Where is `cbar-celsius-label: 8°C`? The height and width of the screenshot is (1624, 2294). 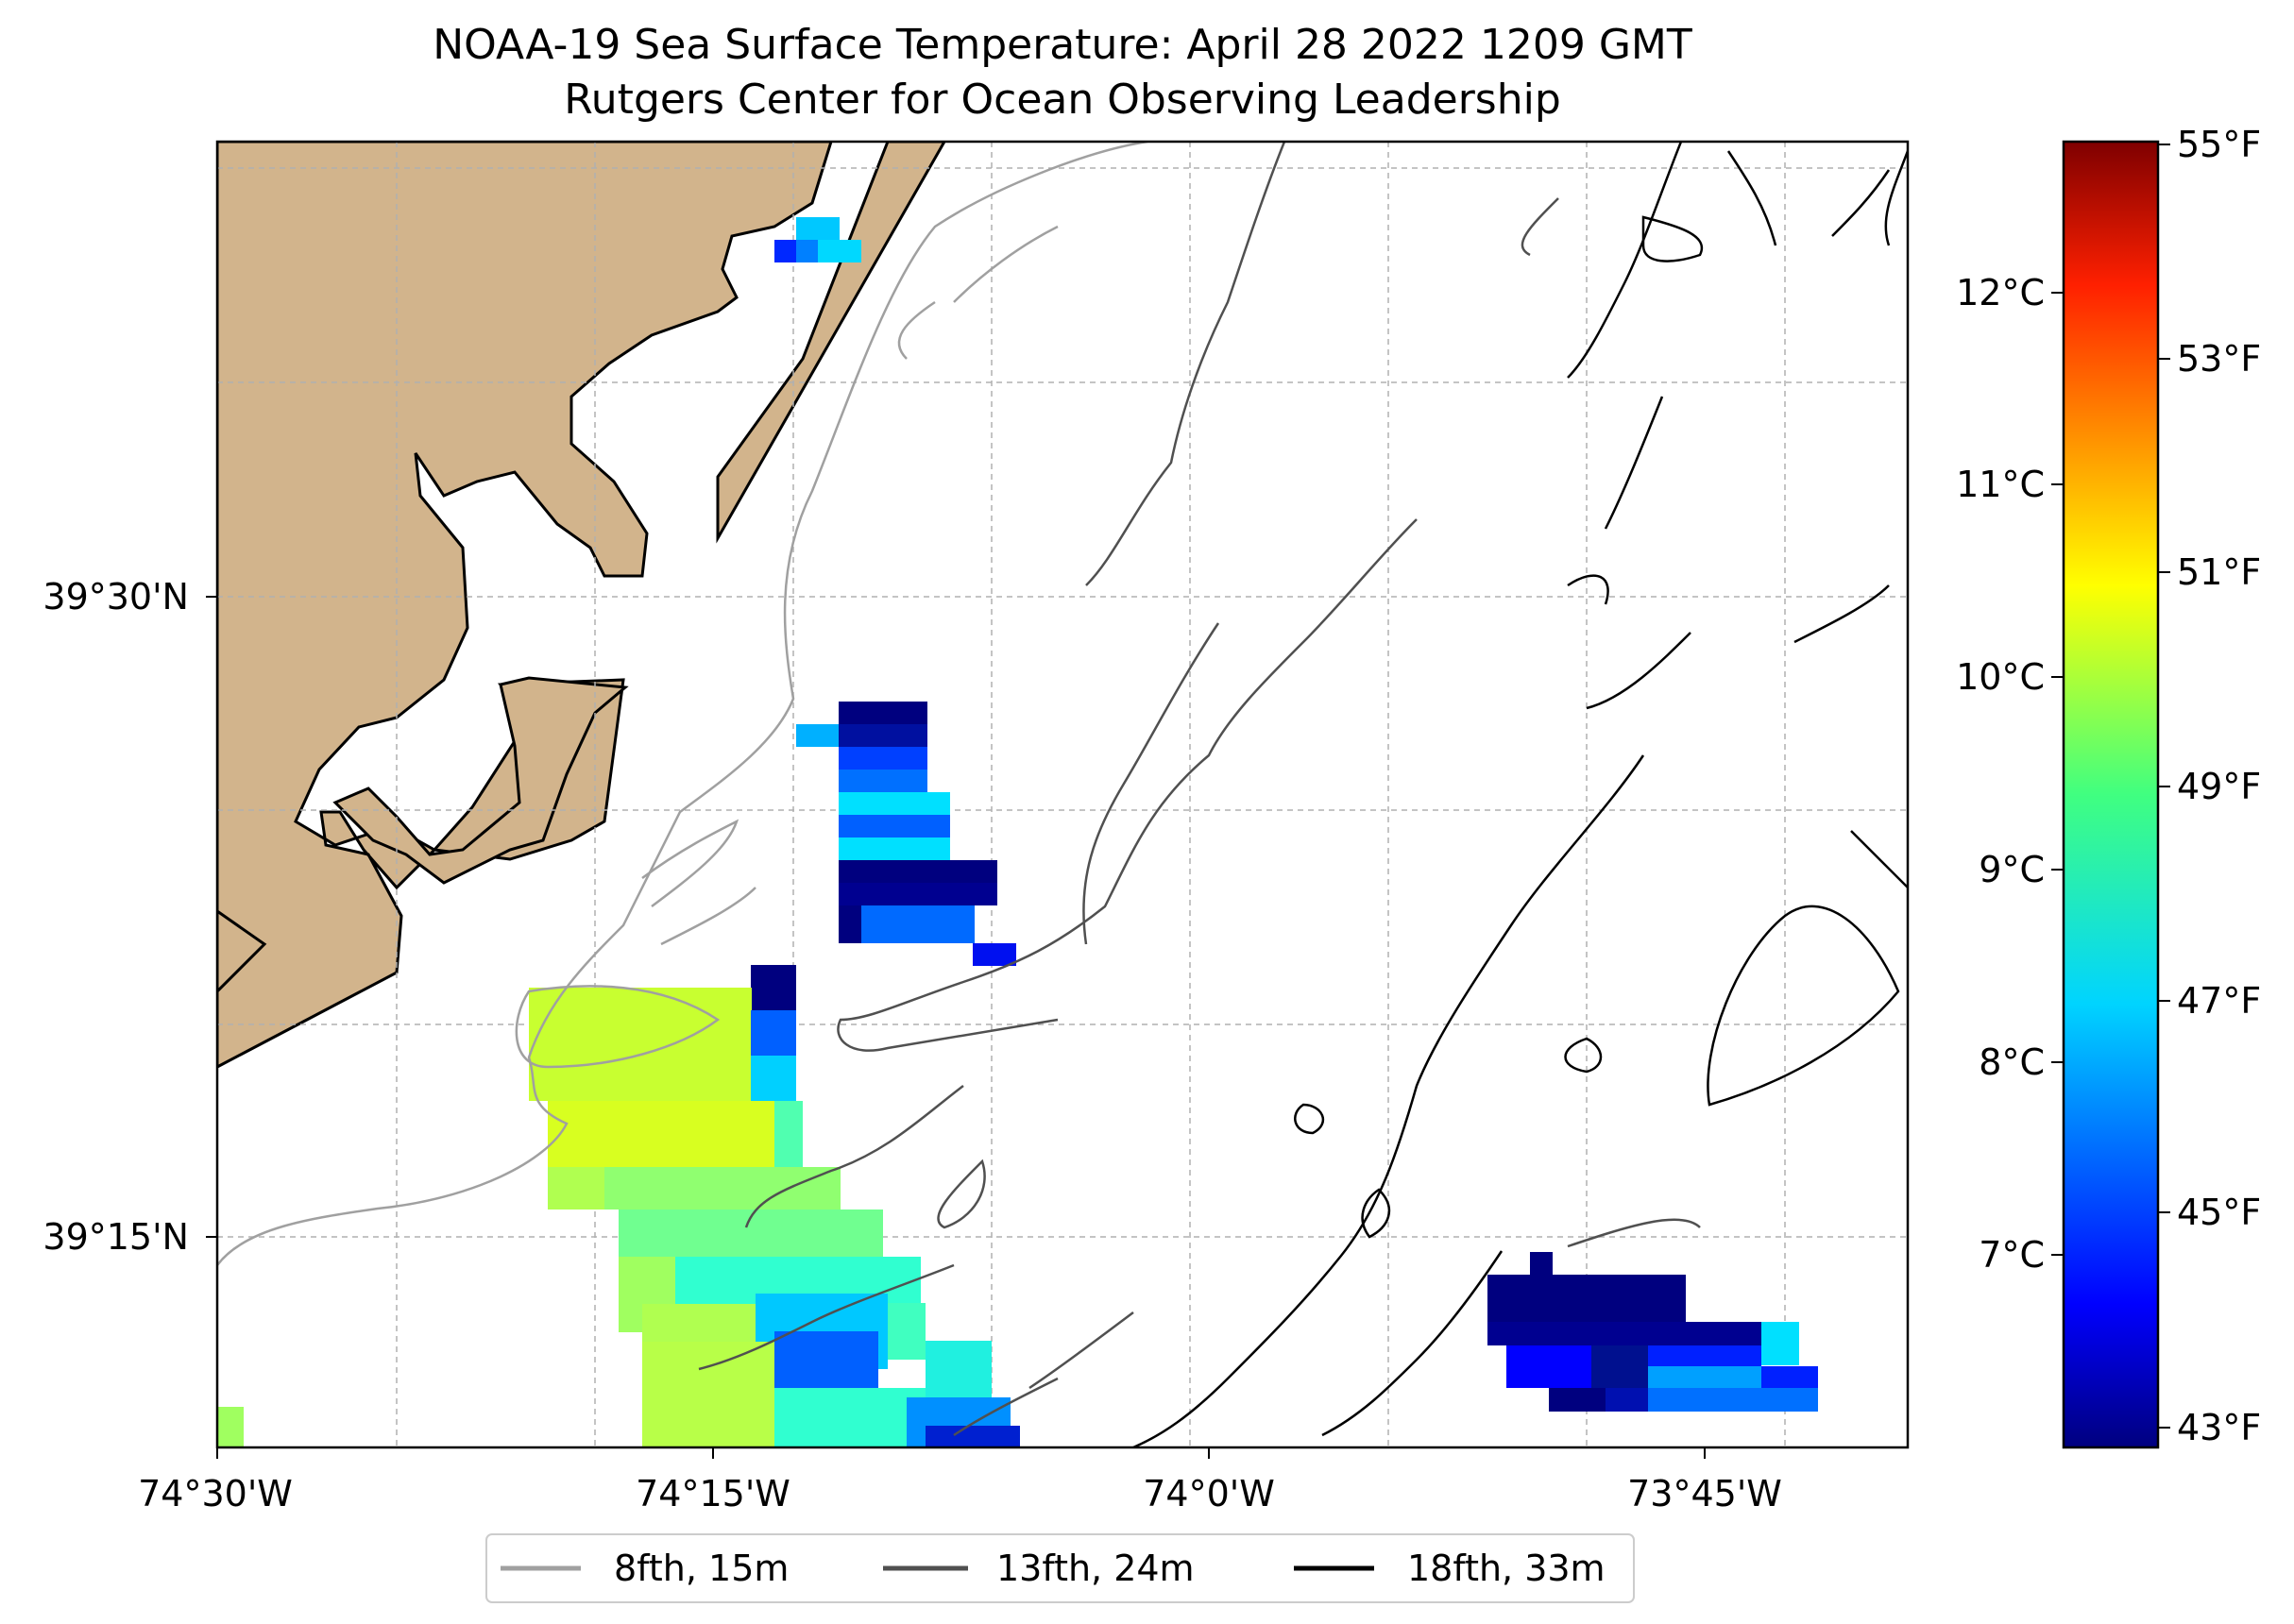
cbar-celsius-label: 8°C is located at coordinates (2012, 1062).